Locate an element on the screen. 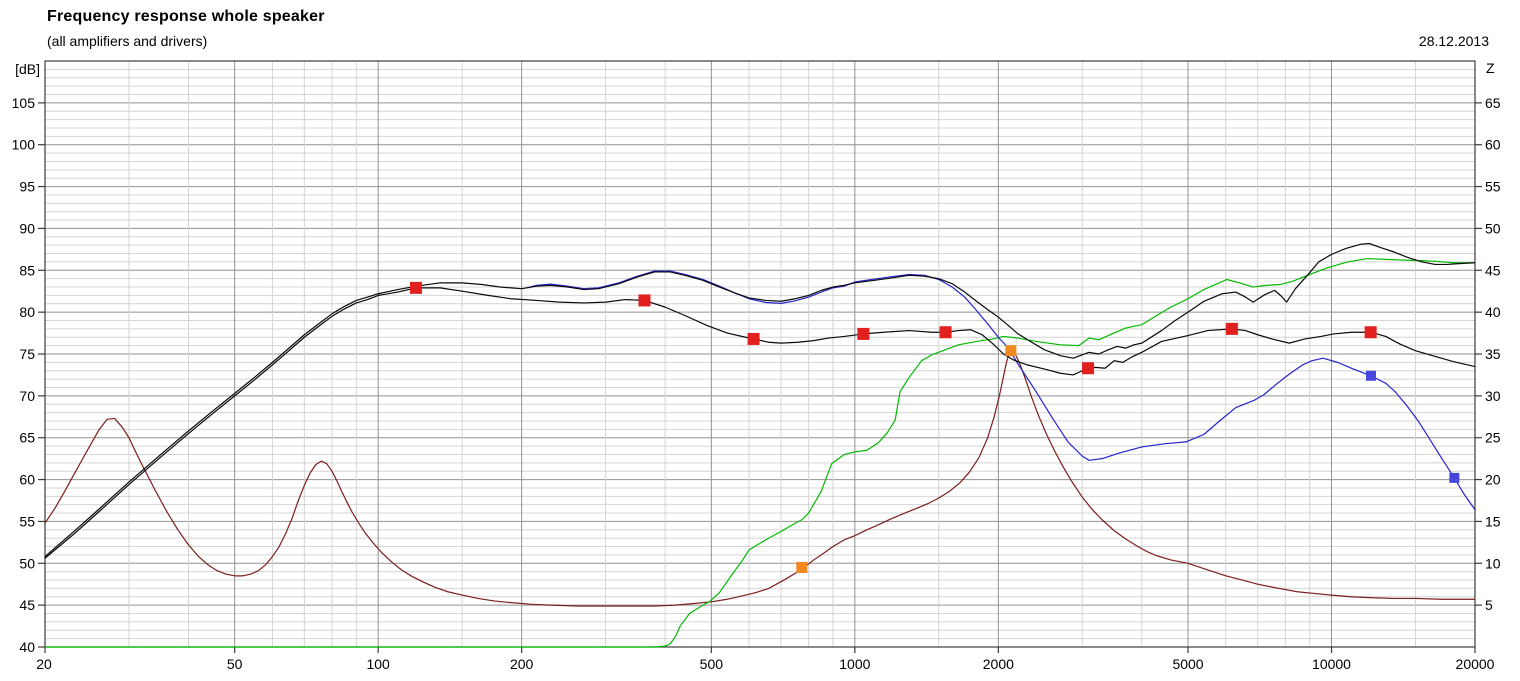 The image size is (1520, 681). x-tick-label: 1000 is located at coordinates (854, 664).